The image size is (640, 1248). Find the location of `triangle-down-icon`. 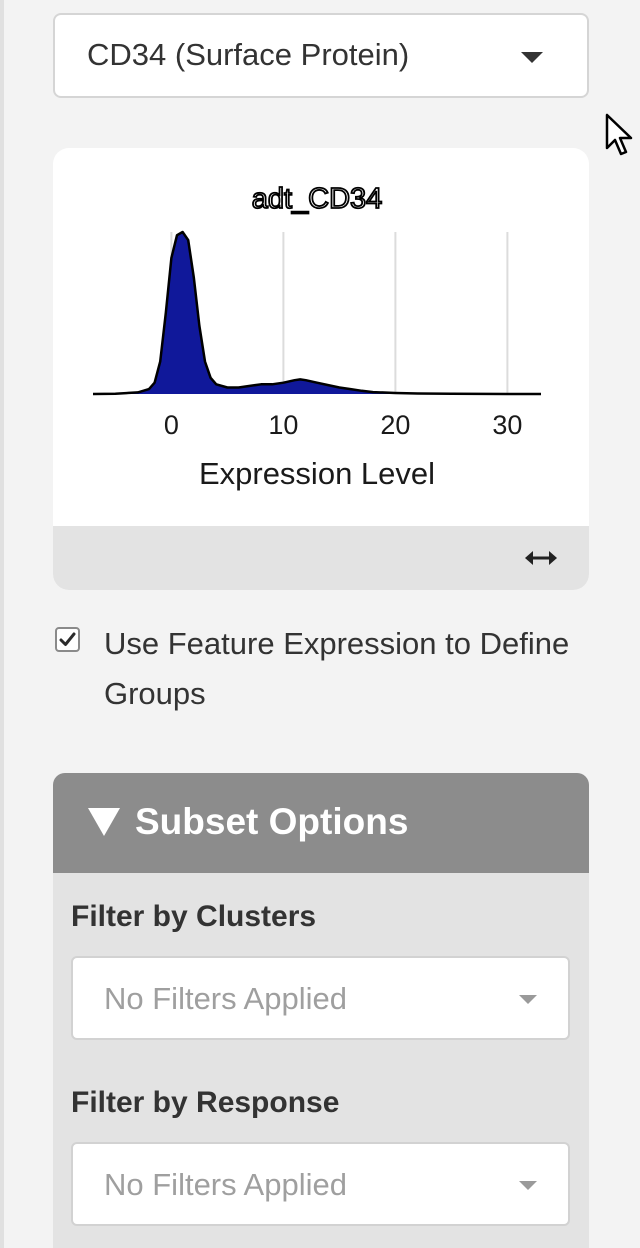

triangle-down-icon is located at coordinates (104, 822).